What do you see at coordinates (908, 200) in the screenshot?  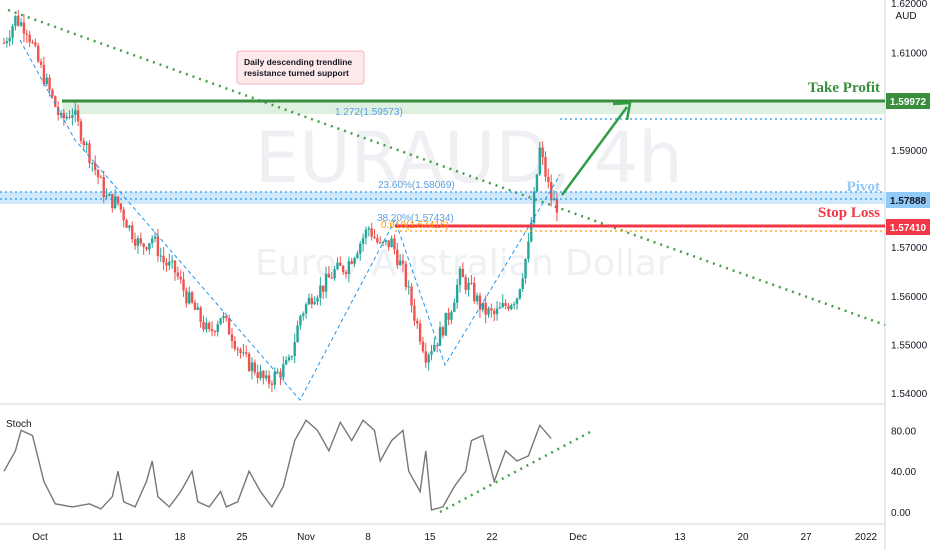 I see `pivot-tag` at bounding box center [908, 200].